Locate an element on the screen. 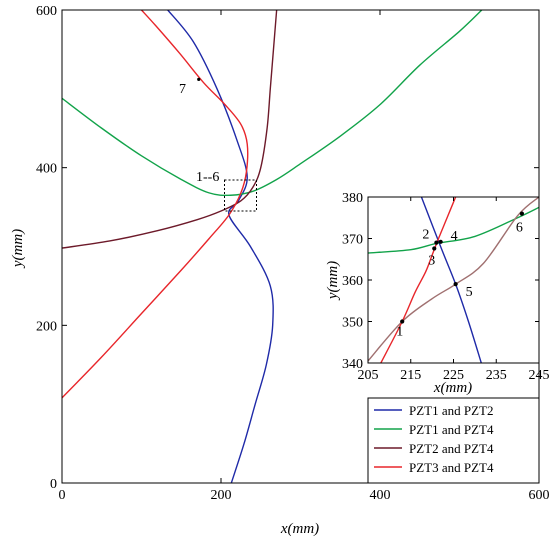 The width and height of the screenshot is (550, 542). inset-y-tick-label: 350 is located at coordinates (352, 323).